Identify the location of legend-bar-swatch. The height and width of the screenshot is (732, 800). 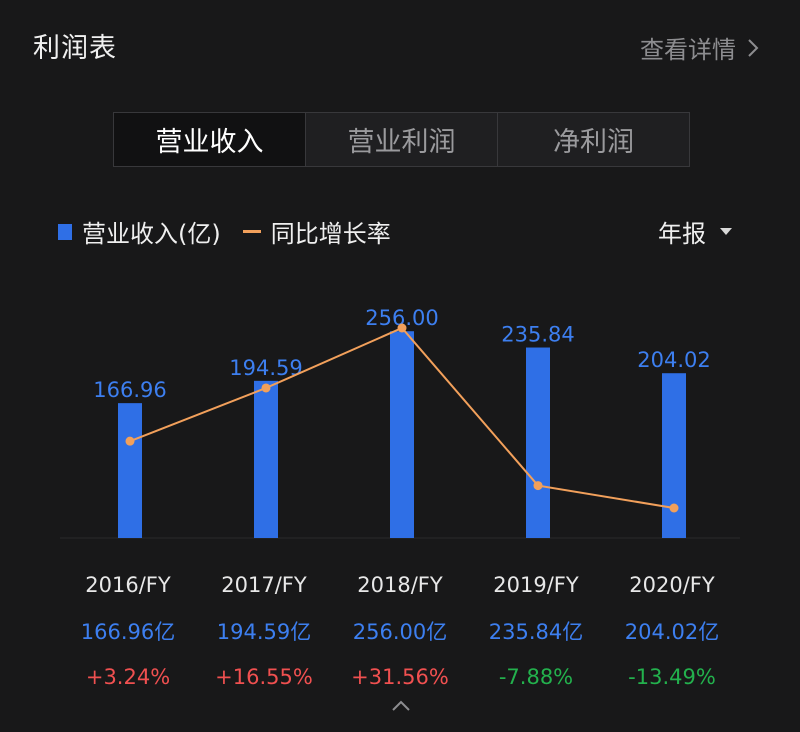
(65, 231).